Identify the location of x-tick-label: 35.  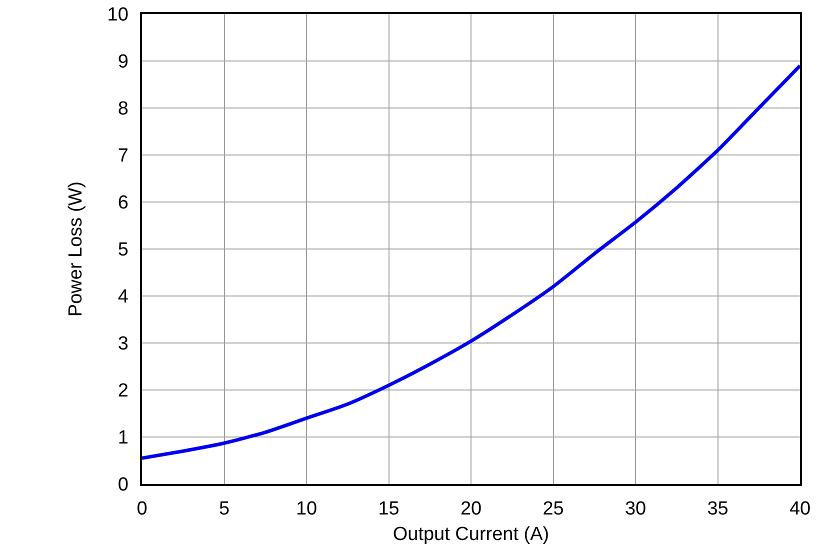
(717, 509).